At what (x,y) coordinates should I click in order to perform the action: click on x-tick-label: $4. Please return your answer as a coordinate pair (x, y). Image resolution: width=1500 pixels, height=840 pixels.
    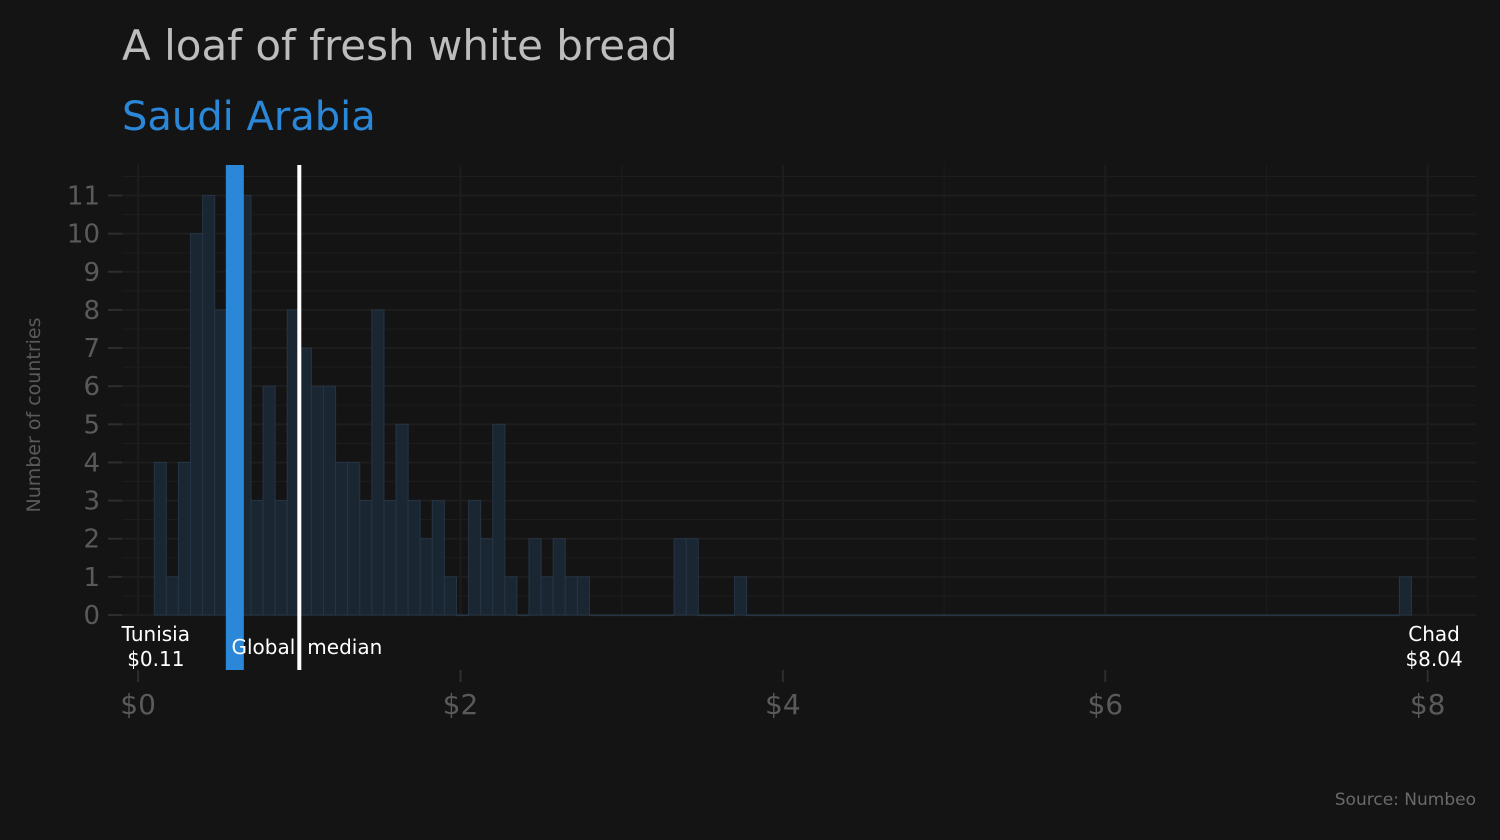
    Looking at the image, I should click on (783, 704).